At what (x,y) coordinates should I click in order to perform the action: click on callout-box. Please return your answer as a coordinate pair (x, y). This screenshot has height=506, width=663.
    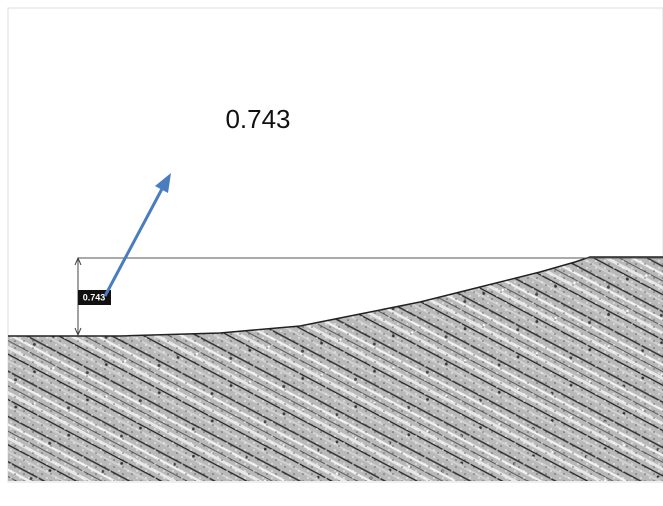
    Looking at the image, I should click on (220, 120).